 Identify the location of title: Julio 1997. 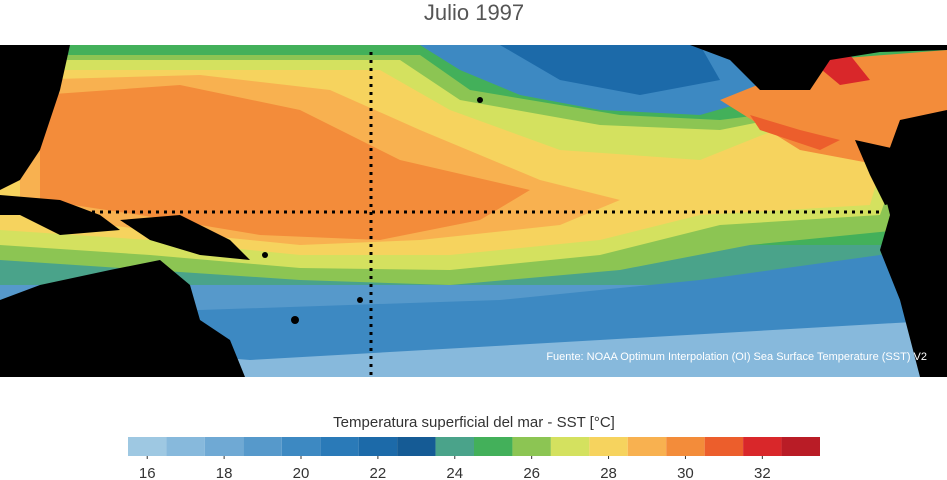
(474, 12).